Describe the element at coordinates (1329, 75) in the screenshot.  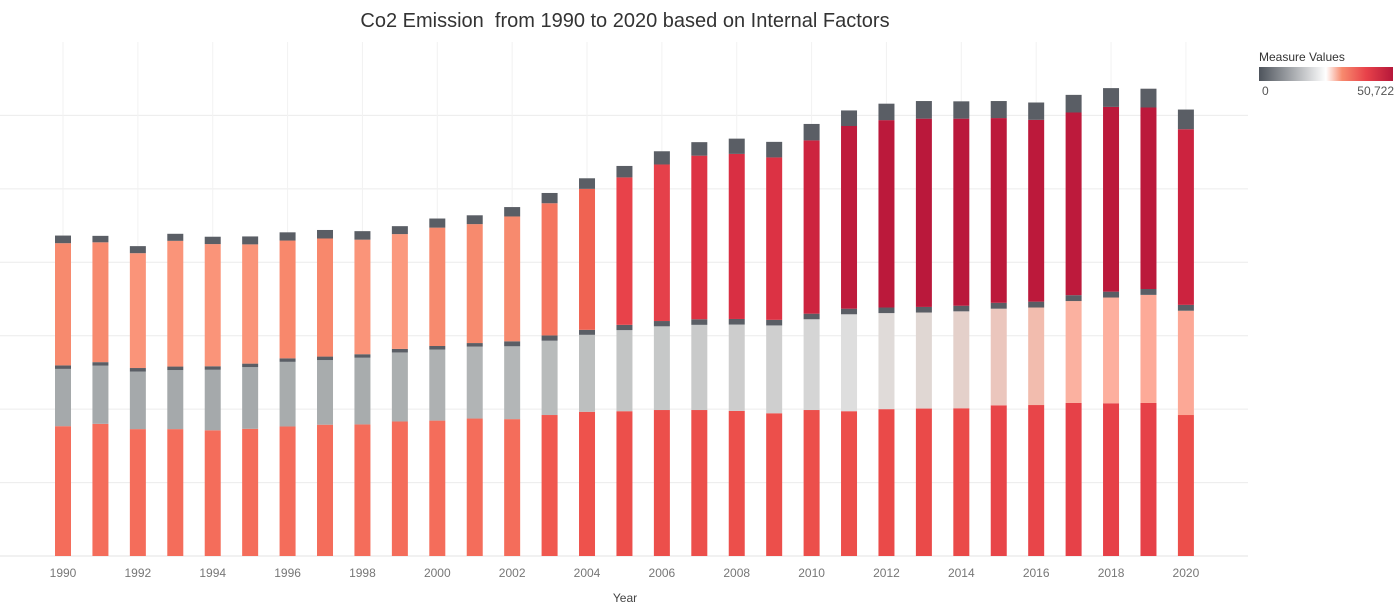
I see `color-legend: Measure Values 0 50,722` at that location.